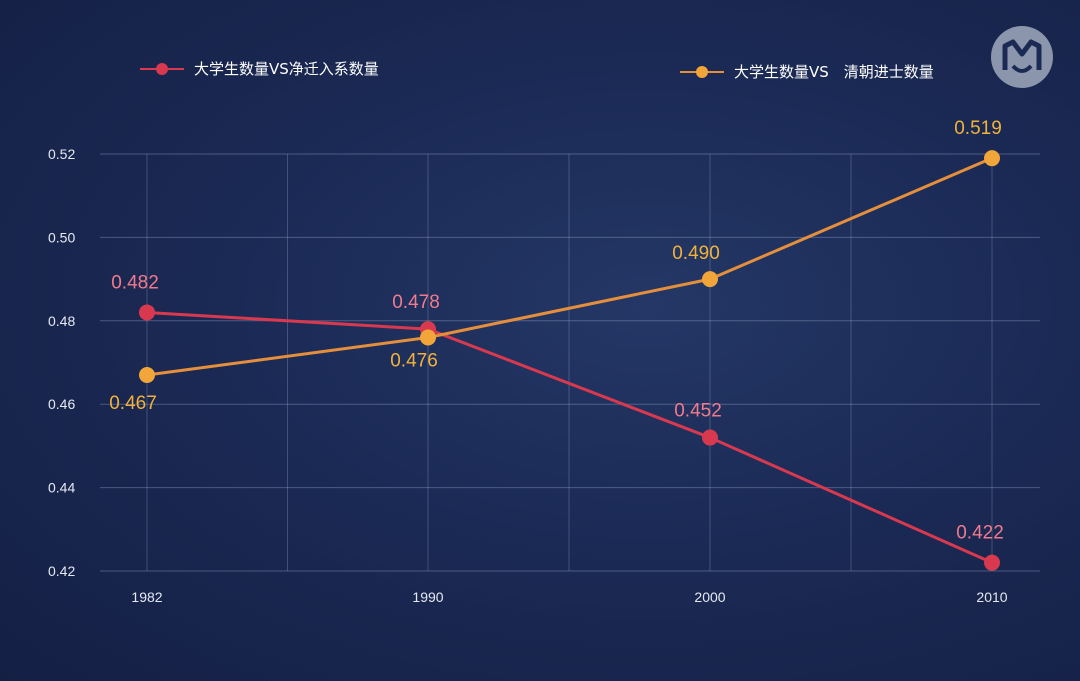 This screenshot has width=1080, height=681. Describe the element at coordinates (146, 597) in the screenshot. I see `x-tick-label: 1982` at that location.